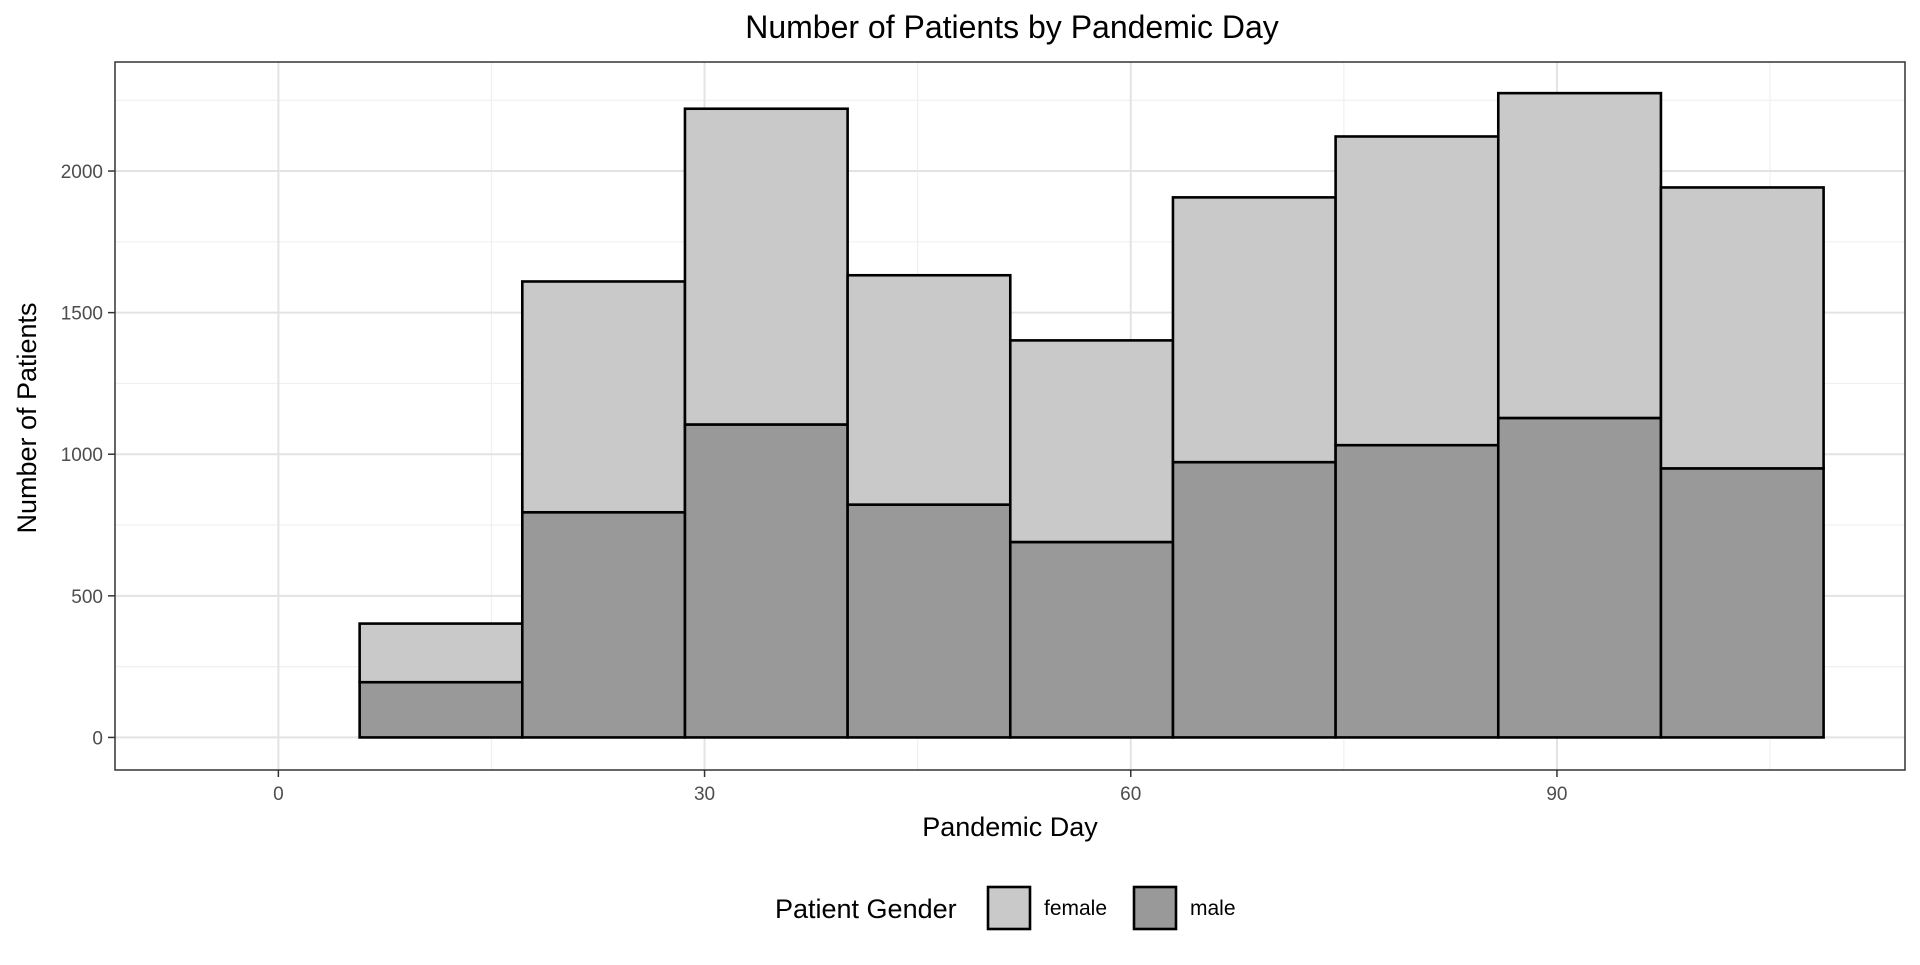 The width and height of the screenshot is (1920, 965). Describe the element at coordinates (704, 794) in the screenshot. I see `x-tick-label: 30` at that location.